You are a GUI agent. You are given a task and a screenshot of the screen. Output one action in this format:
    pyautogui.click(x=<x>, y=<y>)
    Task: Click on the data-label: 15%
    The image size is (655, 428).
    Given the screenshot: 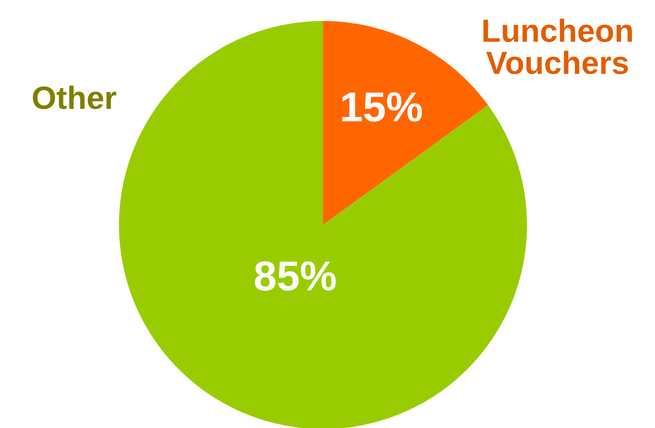 What is the action you would take?
    pyautogui.click(x=382, y=107)
    